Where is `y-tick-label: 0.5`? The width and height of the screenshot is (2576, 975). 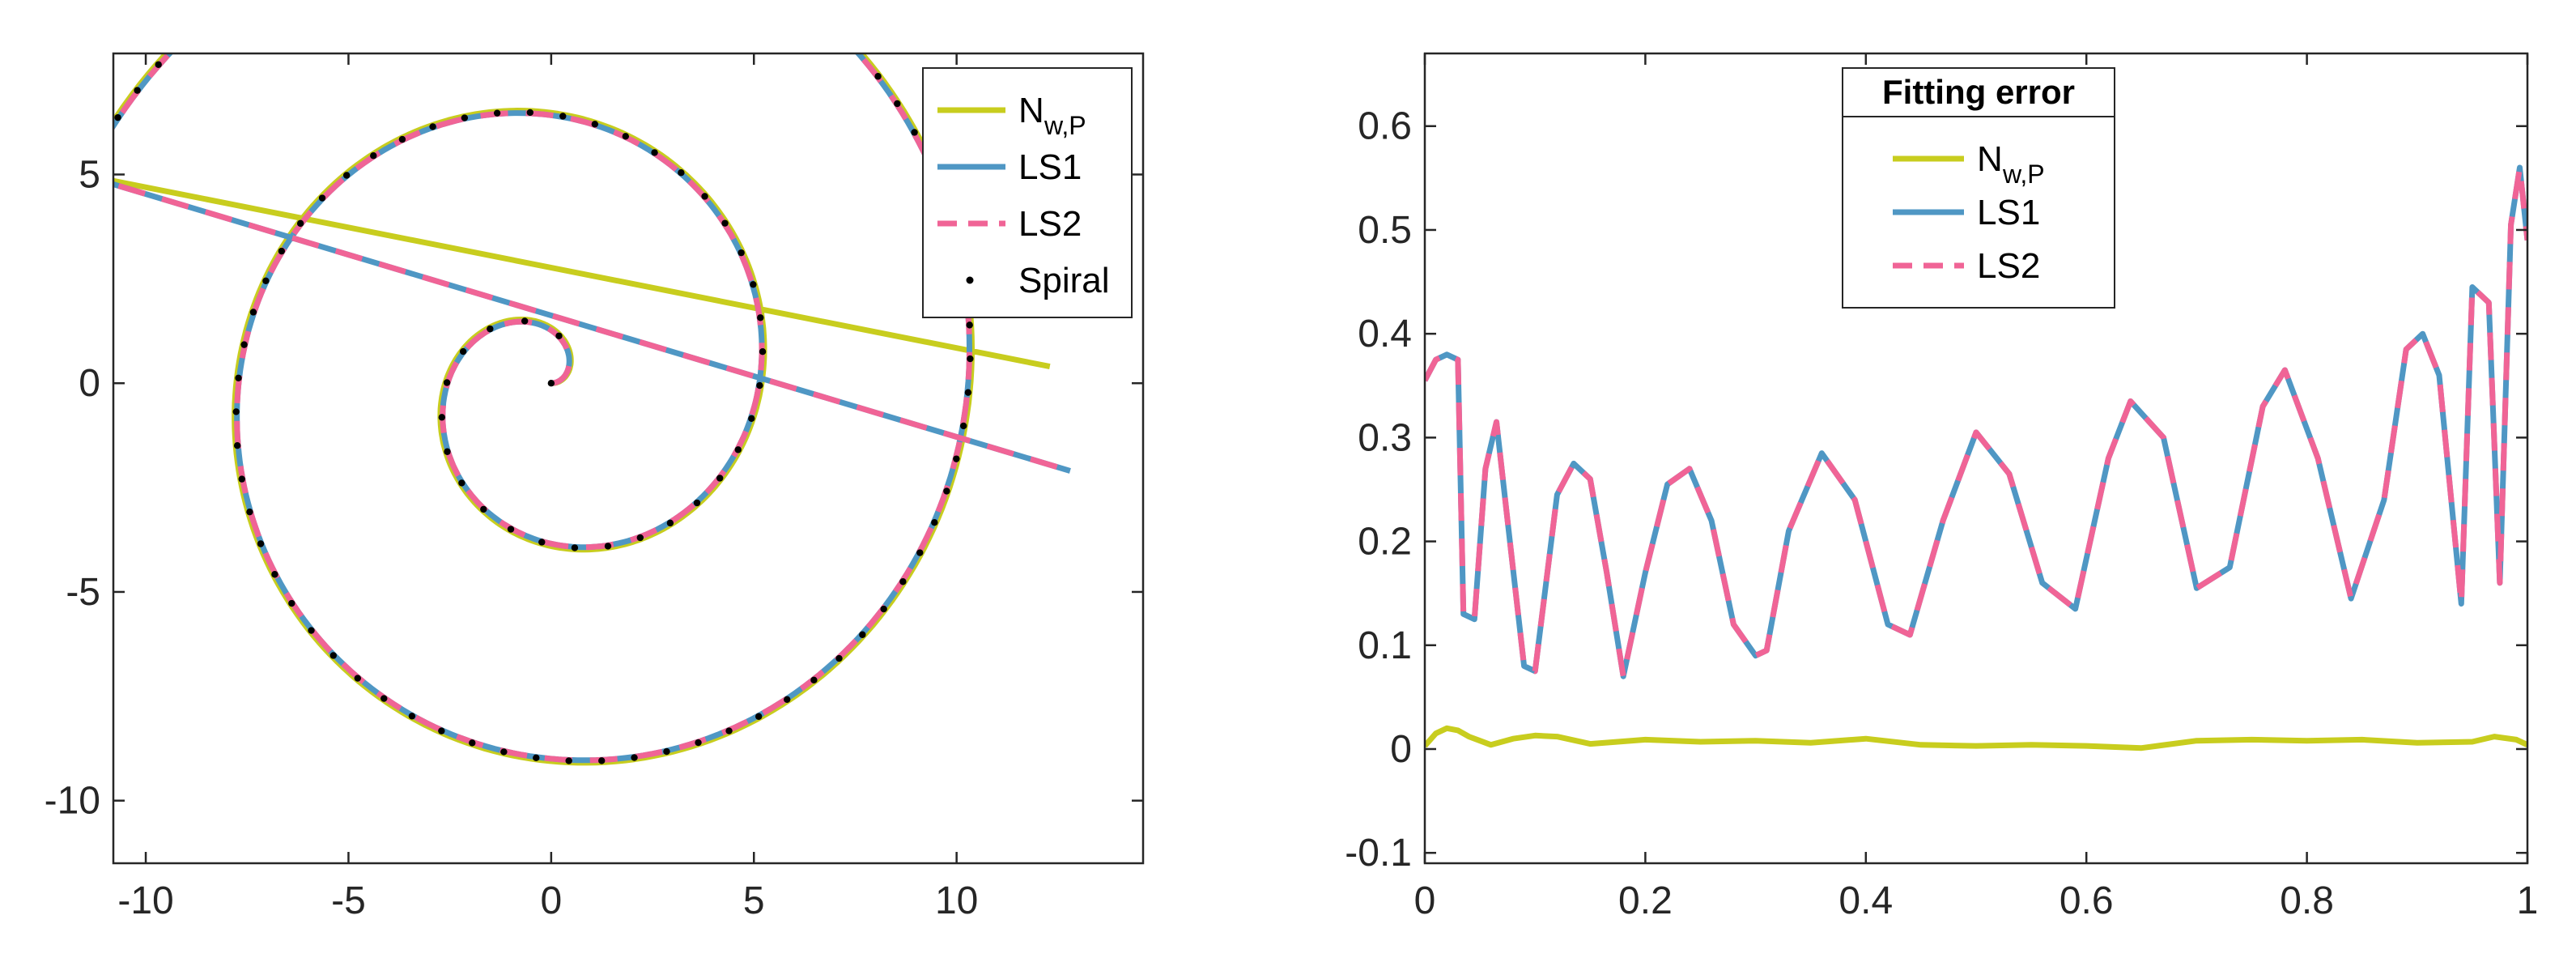
y-tick-label: 0.5 is located at coordinates (1385, 230).